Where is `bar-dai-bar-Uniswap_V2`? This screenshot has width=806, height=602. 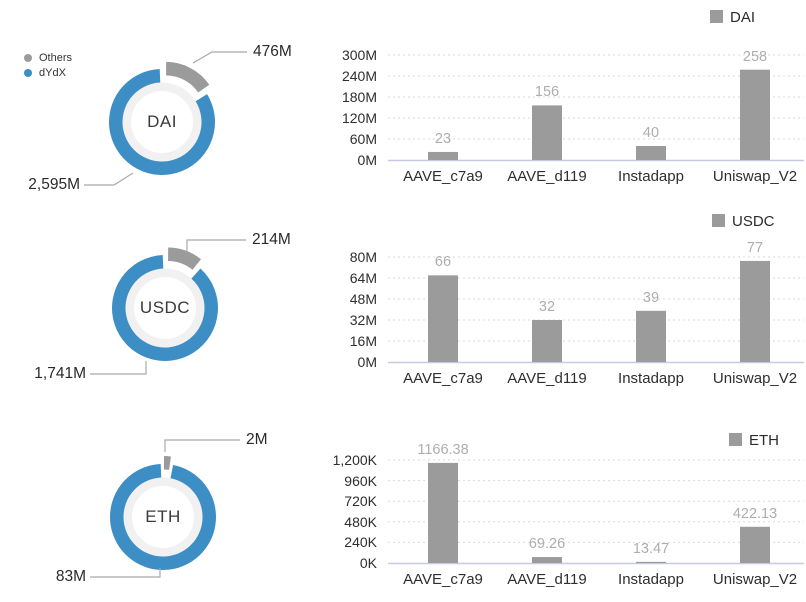
bar-dai-bar-Uniswap_V2 is located at coordinates (755, 114).